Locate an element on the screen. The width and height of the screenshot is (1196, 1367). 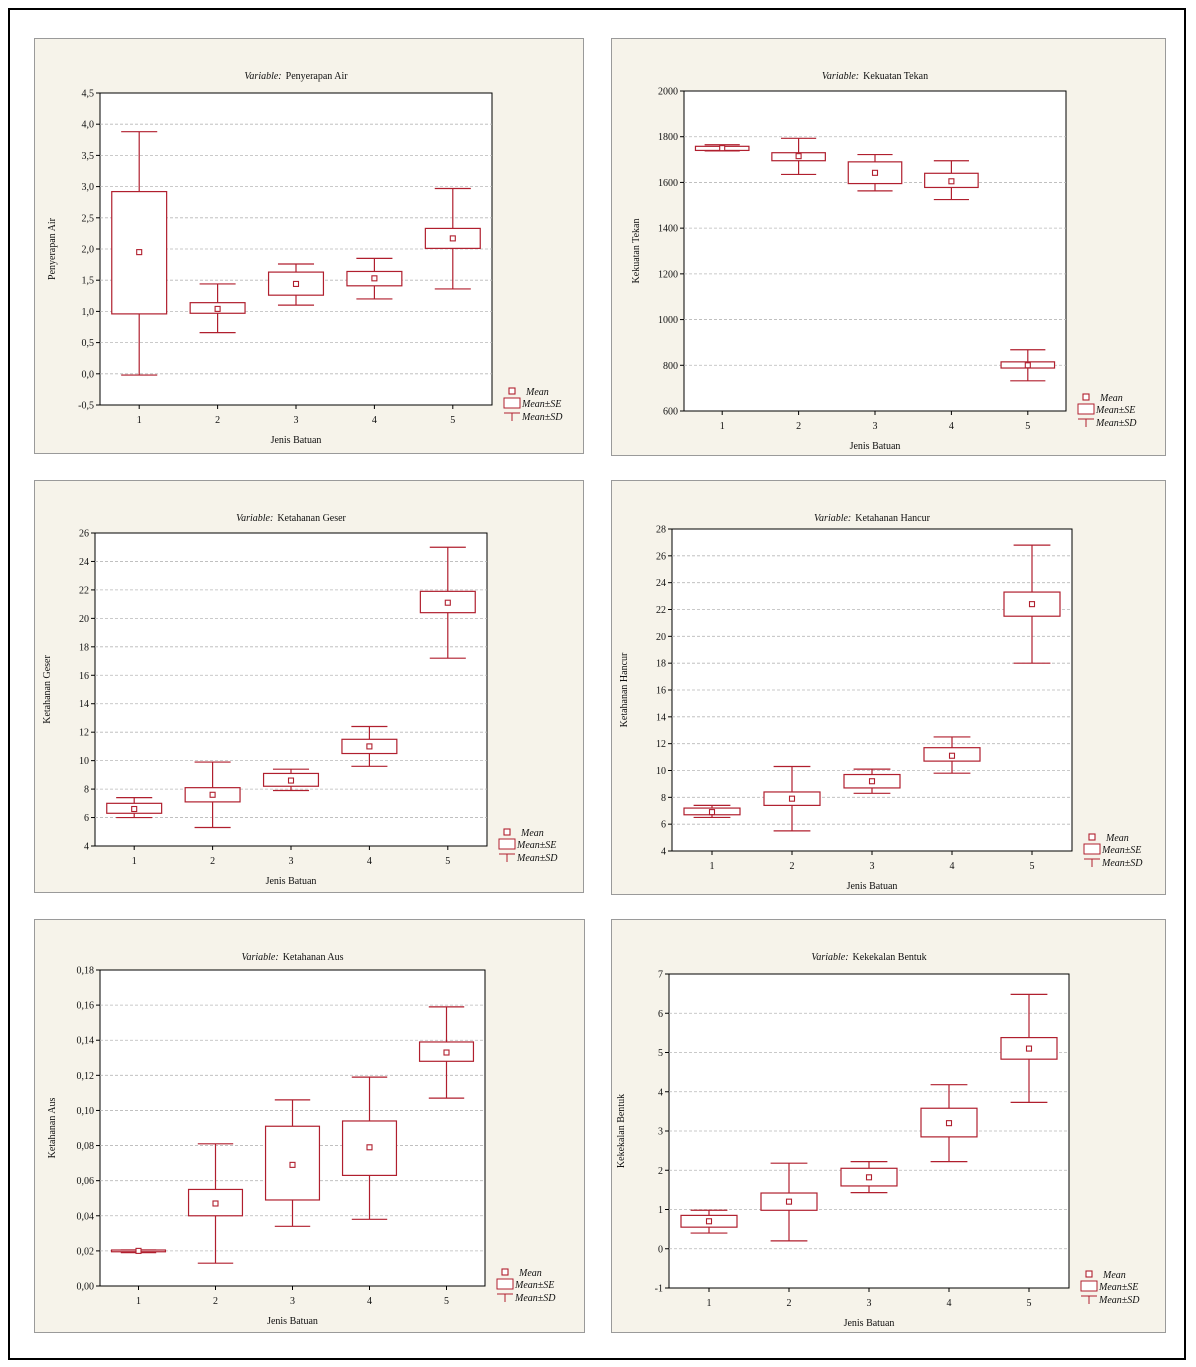
y-tick-label: 1200 is located at coordinates (668, 274).